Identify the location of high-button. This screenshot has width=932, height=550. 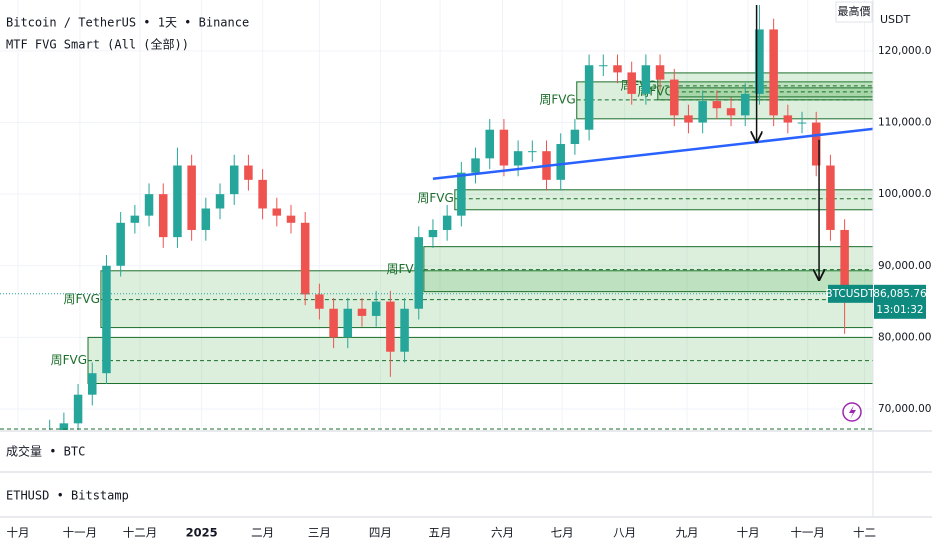
(854, 12).